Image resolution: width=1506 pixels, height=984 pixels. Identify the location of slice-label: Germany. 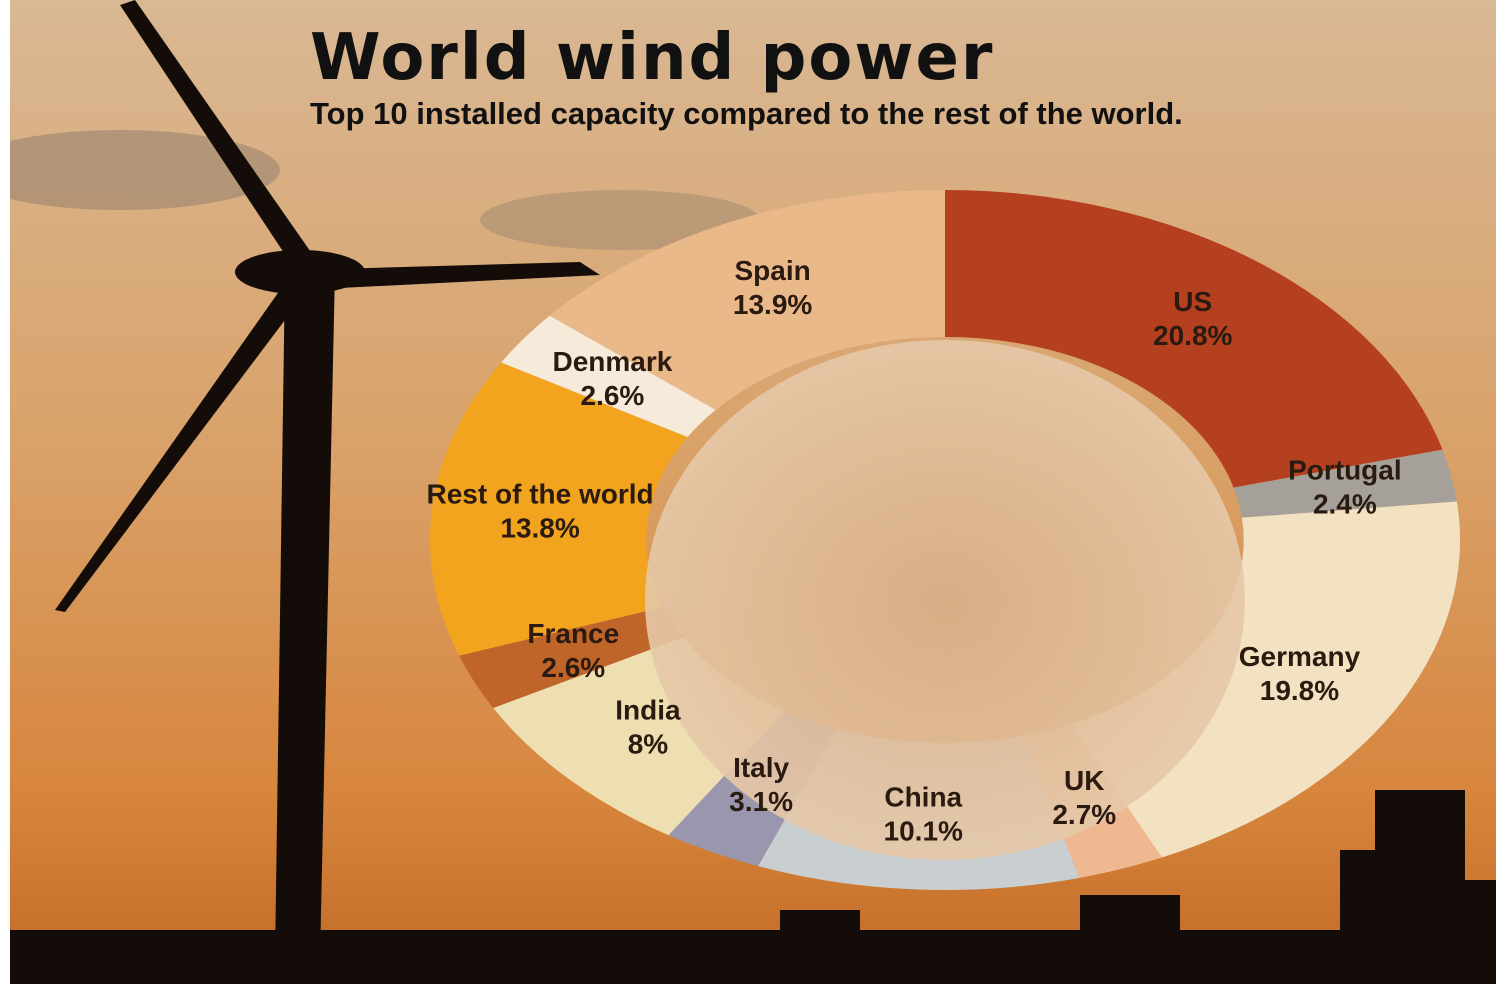
(1300, 656).